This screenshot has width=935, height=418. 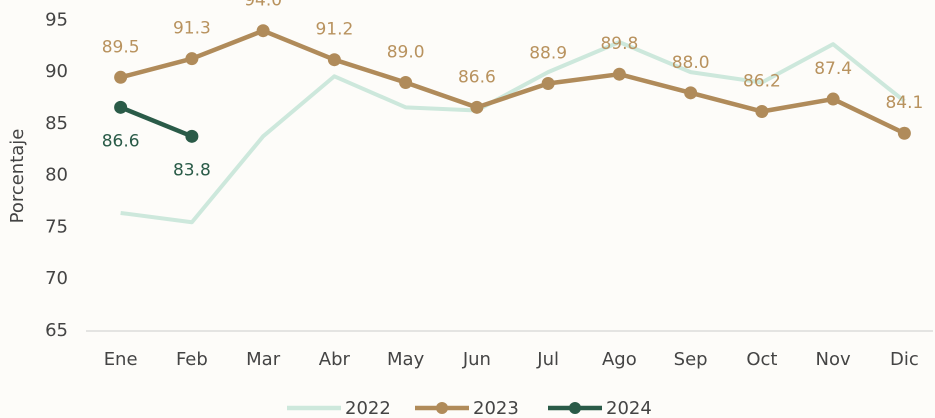 What do you see at coordinates (192, 29) in the screenshot?
I see `data-label: 91.3` at bounding box center [192, 29].